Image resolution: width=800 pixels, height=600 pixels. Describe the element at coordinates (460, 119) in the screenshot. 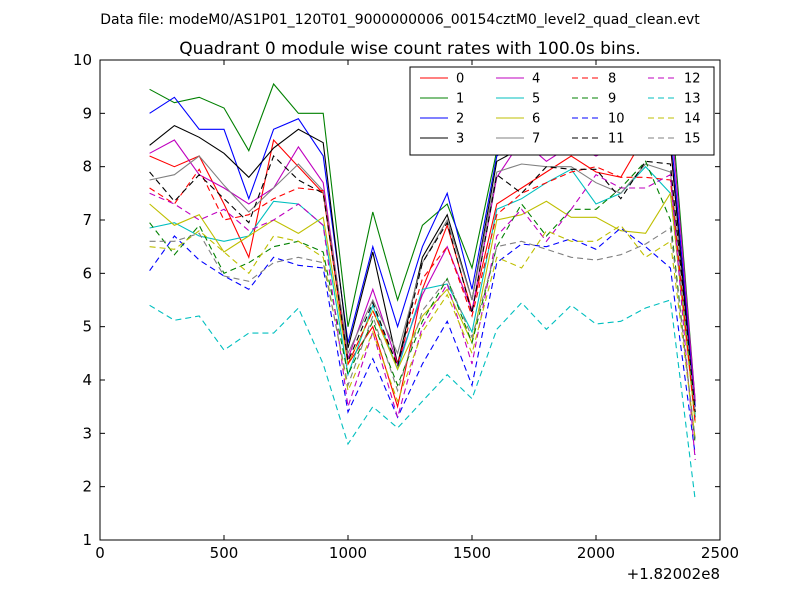

I see `legend-label-2: 2` at that location.